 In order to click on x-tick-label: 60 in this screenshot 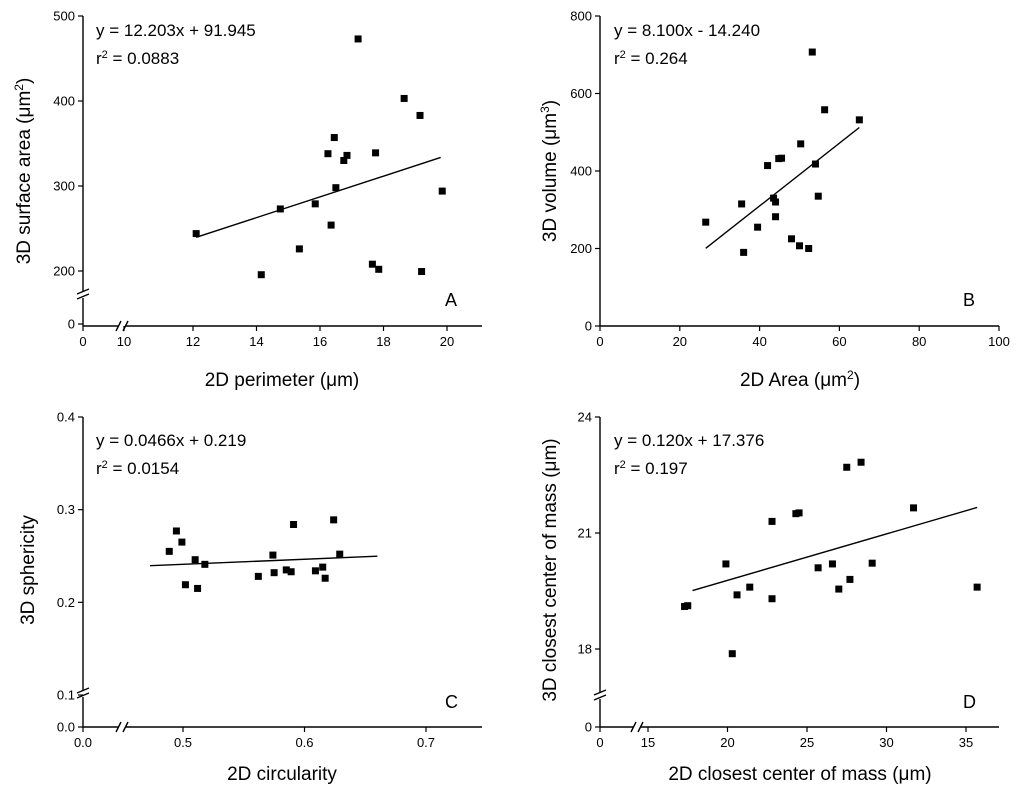, I will do `click(839, 341)`.